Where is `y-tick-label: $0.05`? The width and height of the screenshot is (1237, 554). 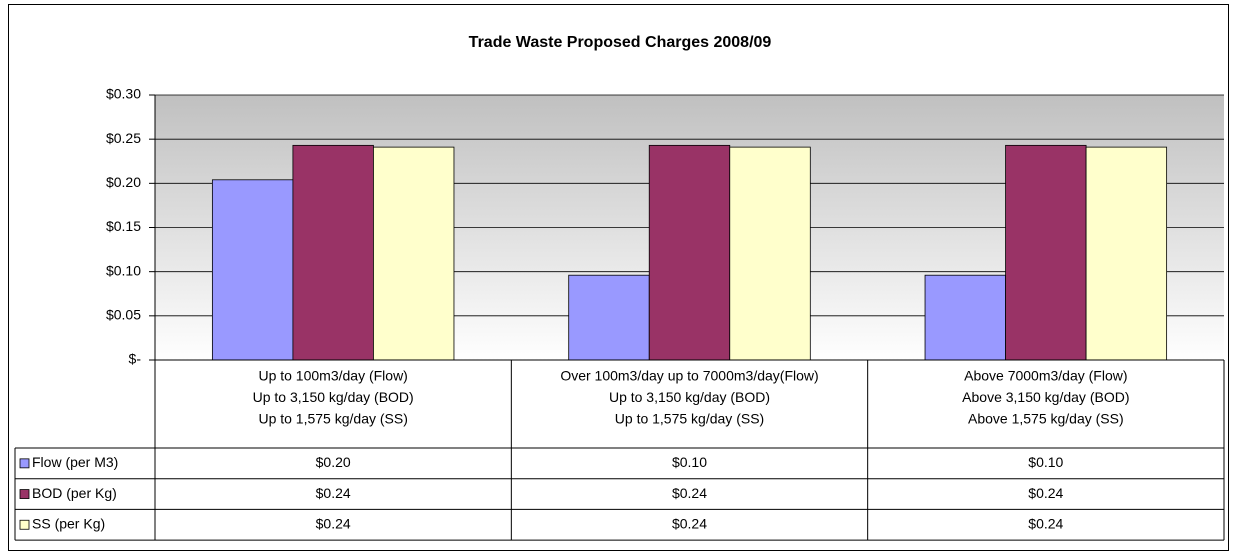 y-tick-label: $0.05 is located at coordinates (123, 315).